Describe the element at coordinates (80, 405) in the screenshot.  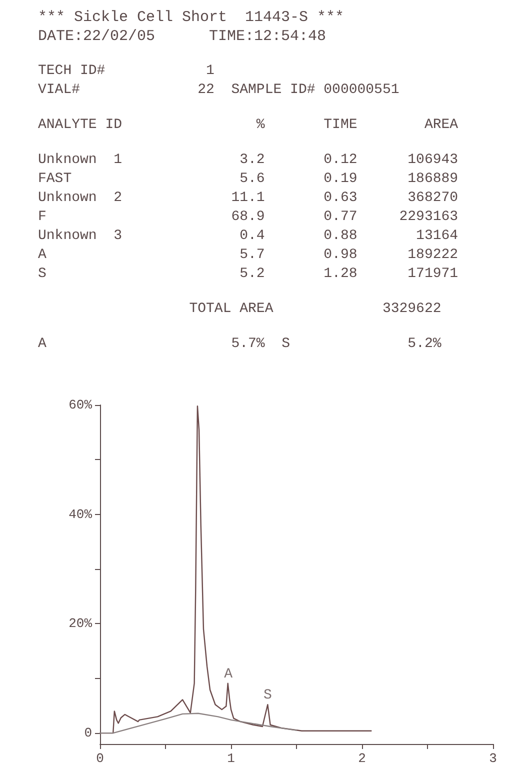
I see `y-tick-label: 60%` at that location.